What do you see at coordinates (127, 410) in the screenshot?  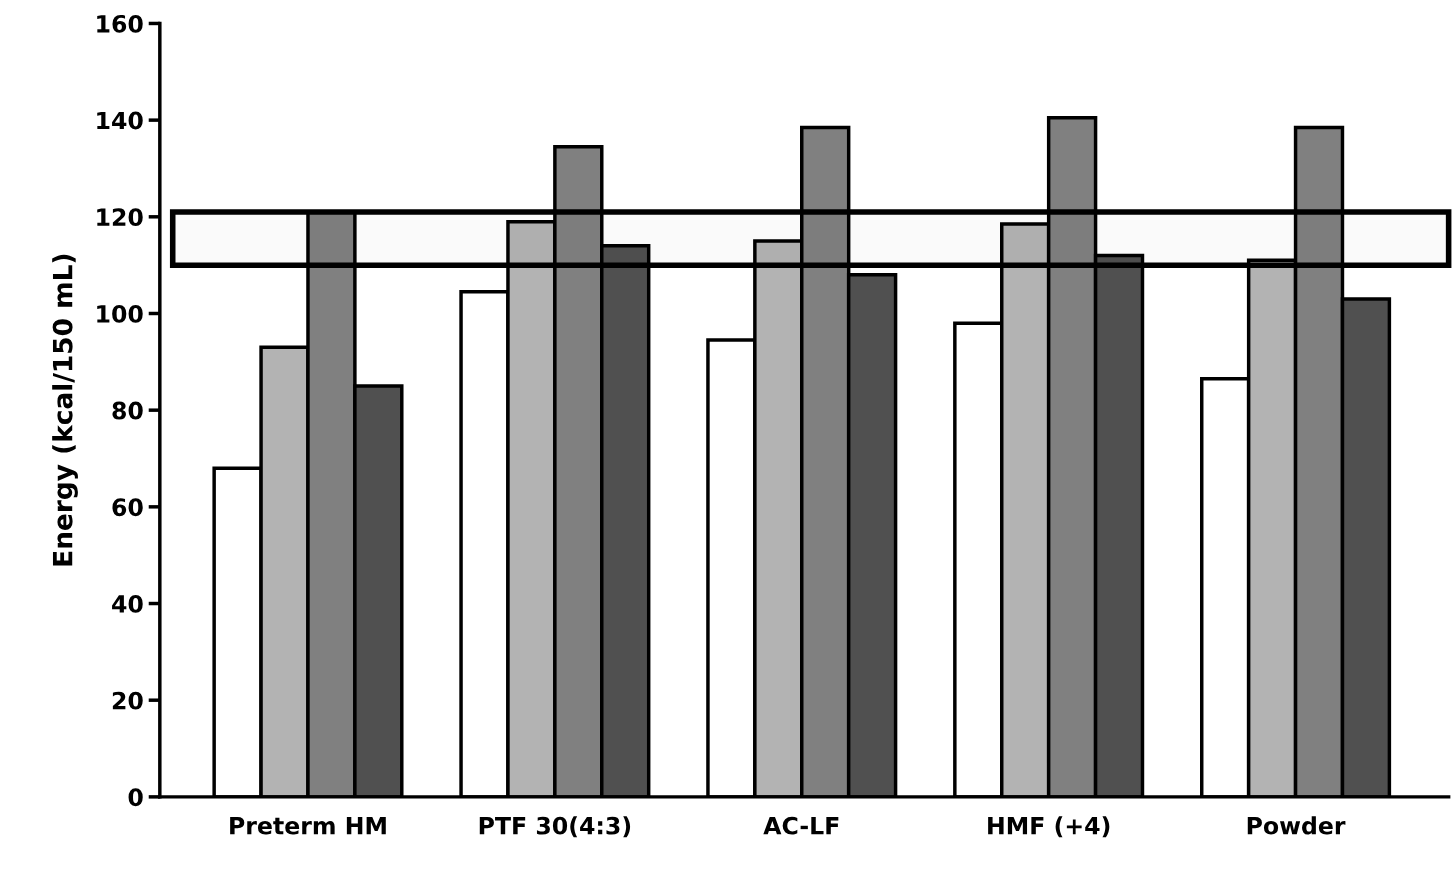 I see `y-tick-label: 80` at bounding box center [127, 410].